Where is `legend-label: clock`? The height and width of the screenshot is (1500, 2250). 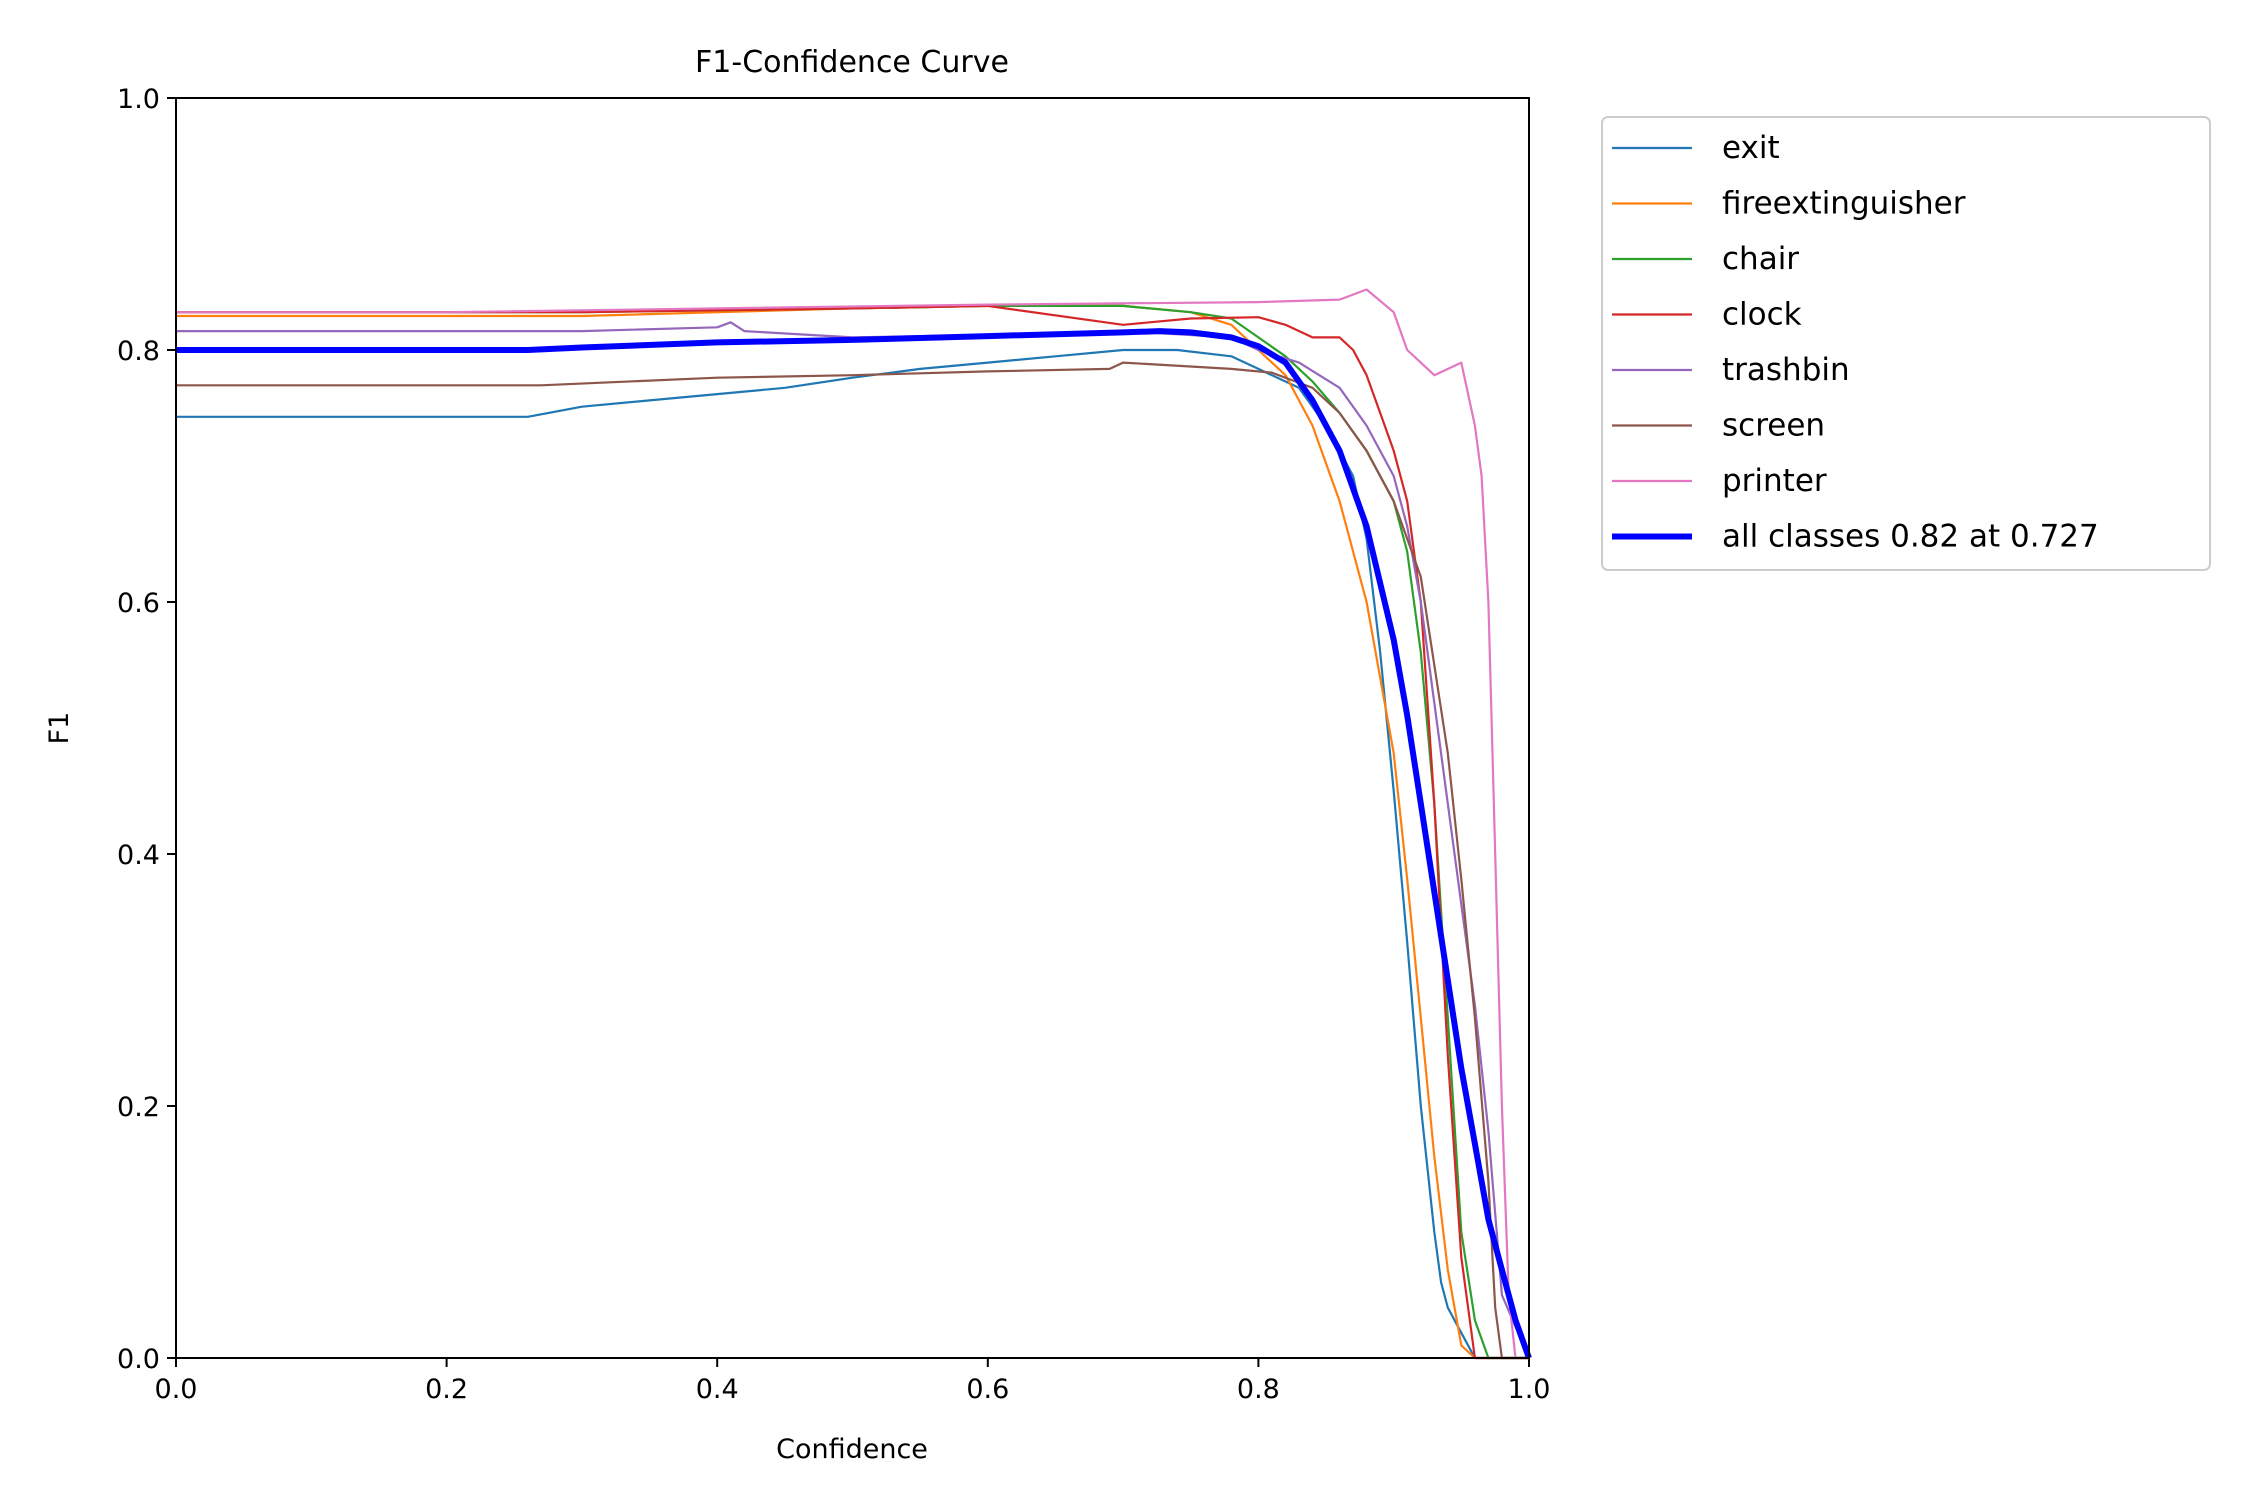
legend-label: clock is located at coordinates (1762, 315).